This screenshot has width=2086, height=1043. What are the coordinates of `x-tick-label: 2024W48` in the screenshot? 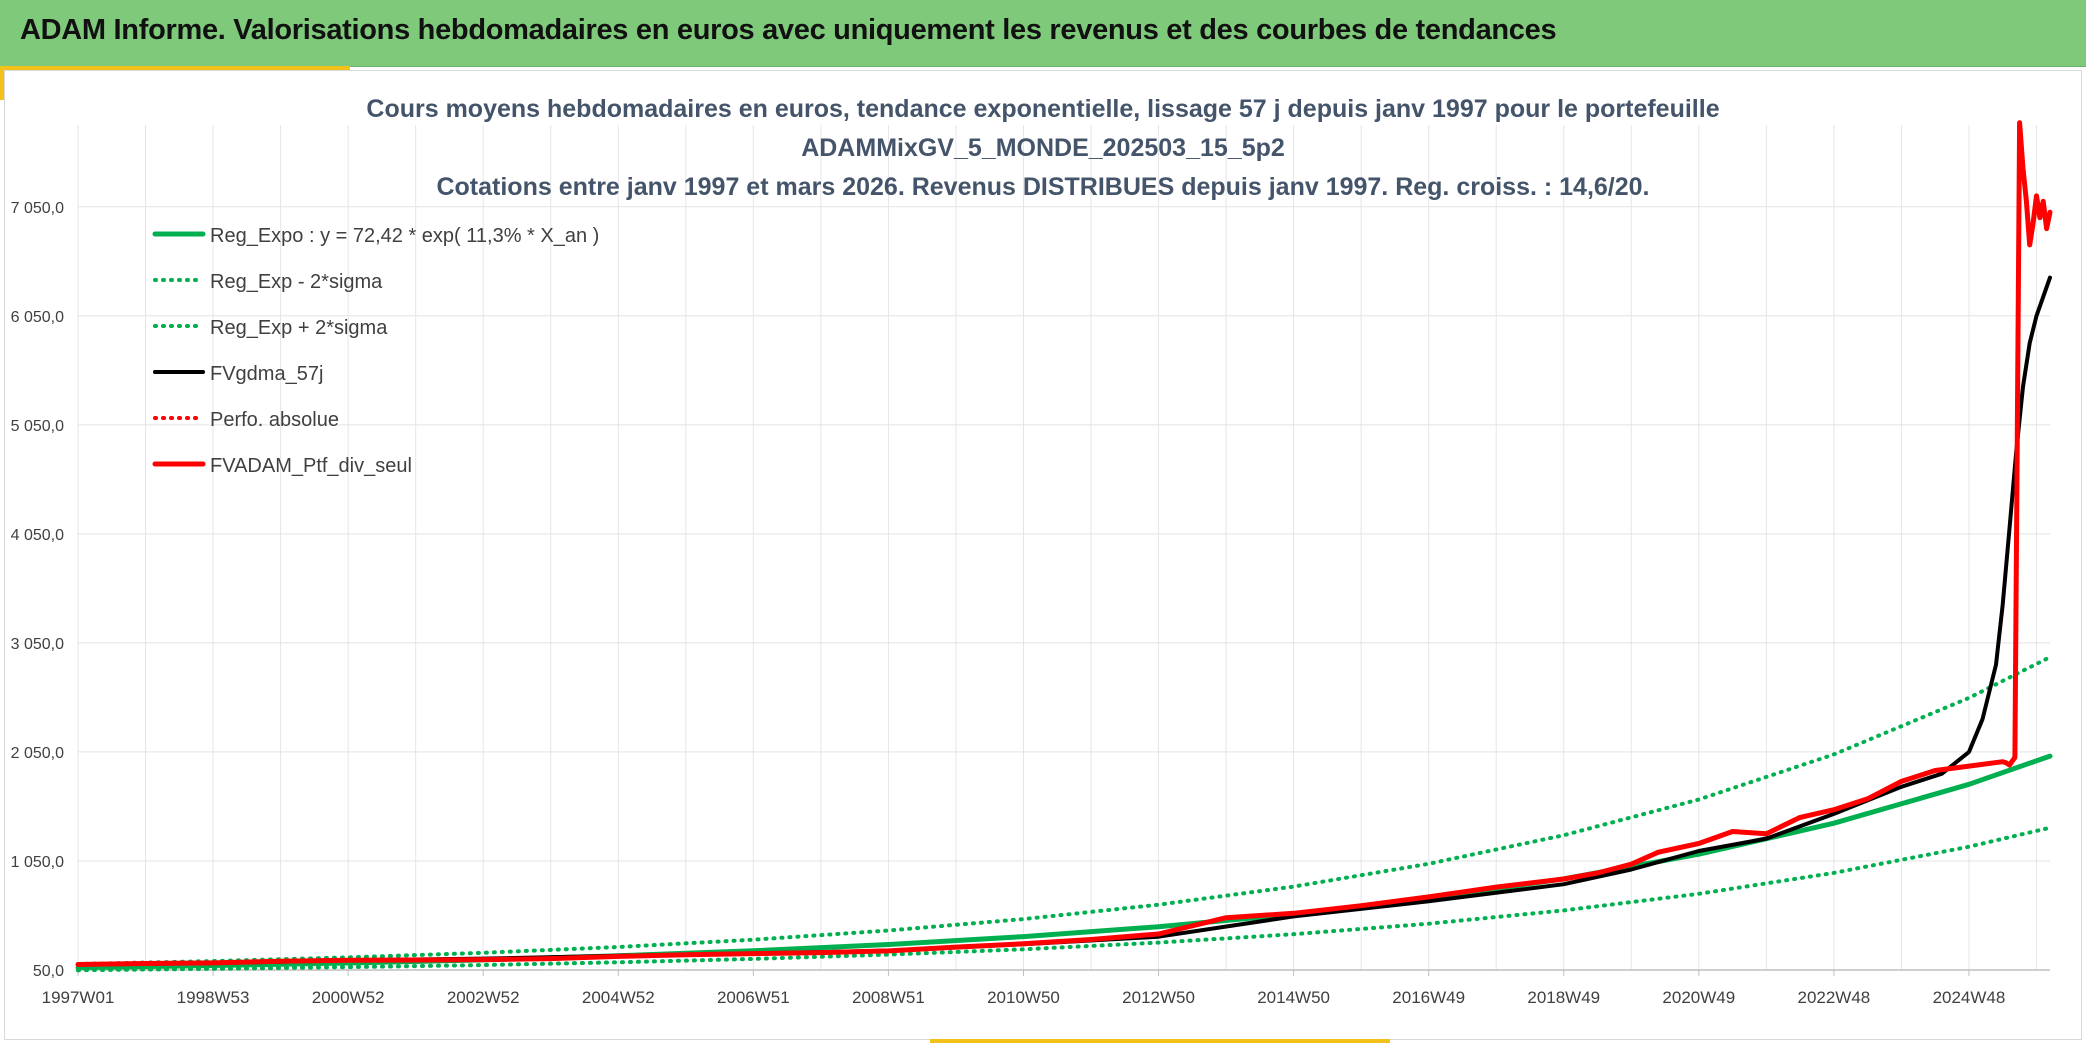 It's located at (1969, 997).